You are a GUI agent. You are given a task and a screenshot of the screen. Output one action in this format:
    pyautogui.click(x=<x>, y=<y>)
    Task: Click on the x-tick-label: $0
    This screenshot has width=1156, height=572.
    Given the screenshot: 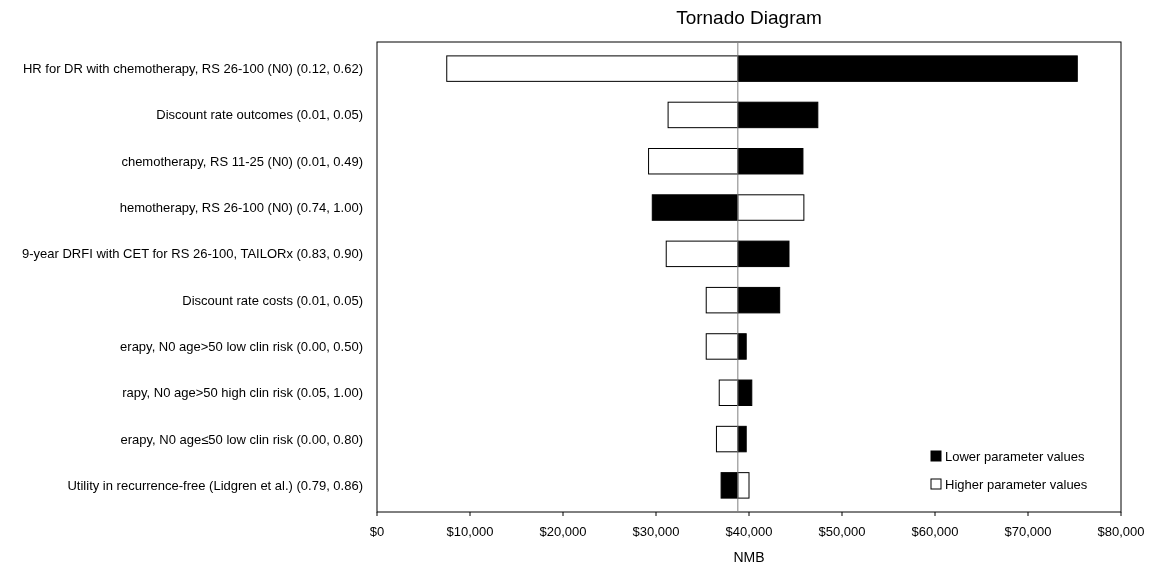 What is the action you would take?
    pyautogui.click(x=377, y=531)
    